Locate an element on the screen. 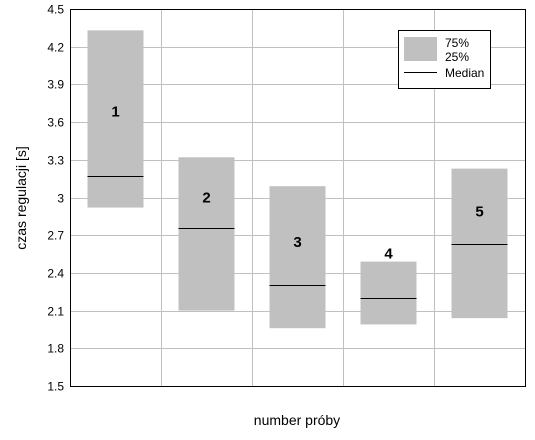  x-axis-title: number próby is located at coordinates (297, 420).